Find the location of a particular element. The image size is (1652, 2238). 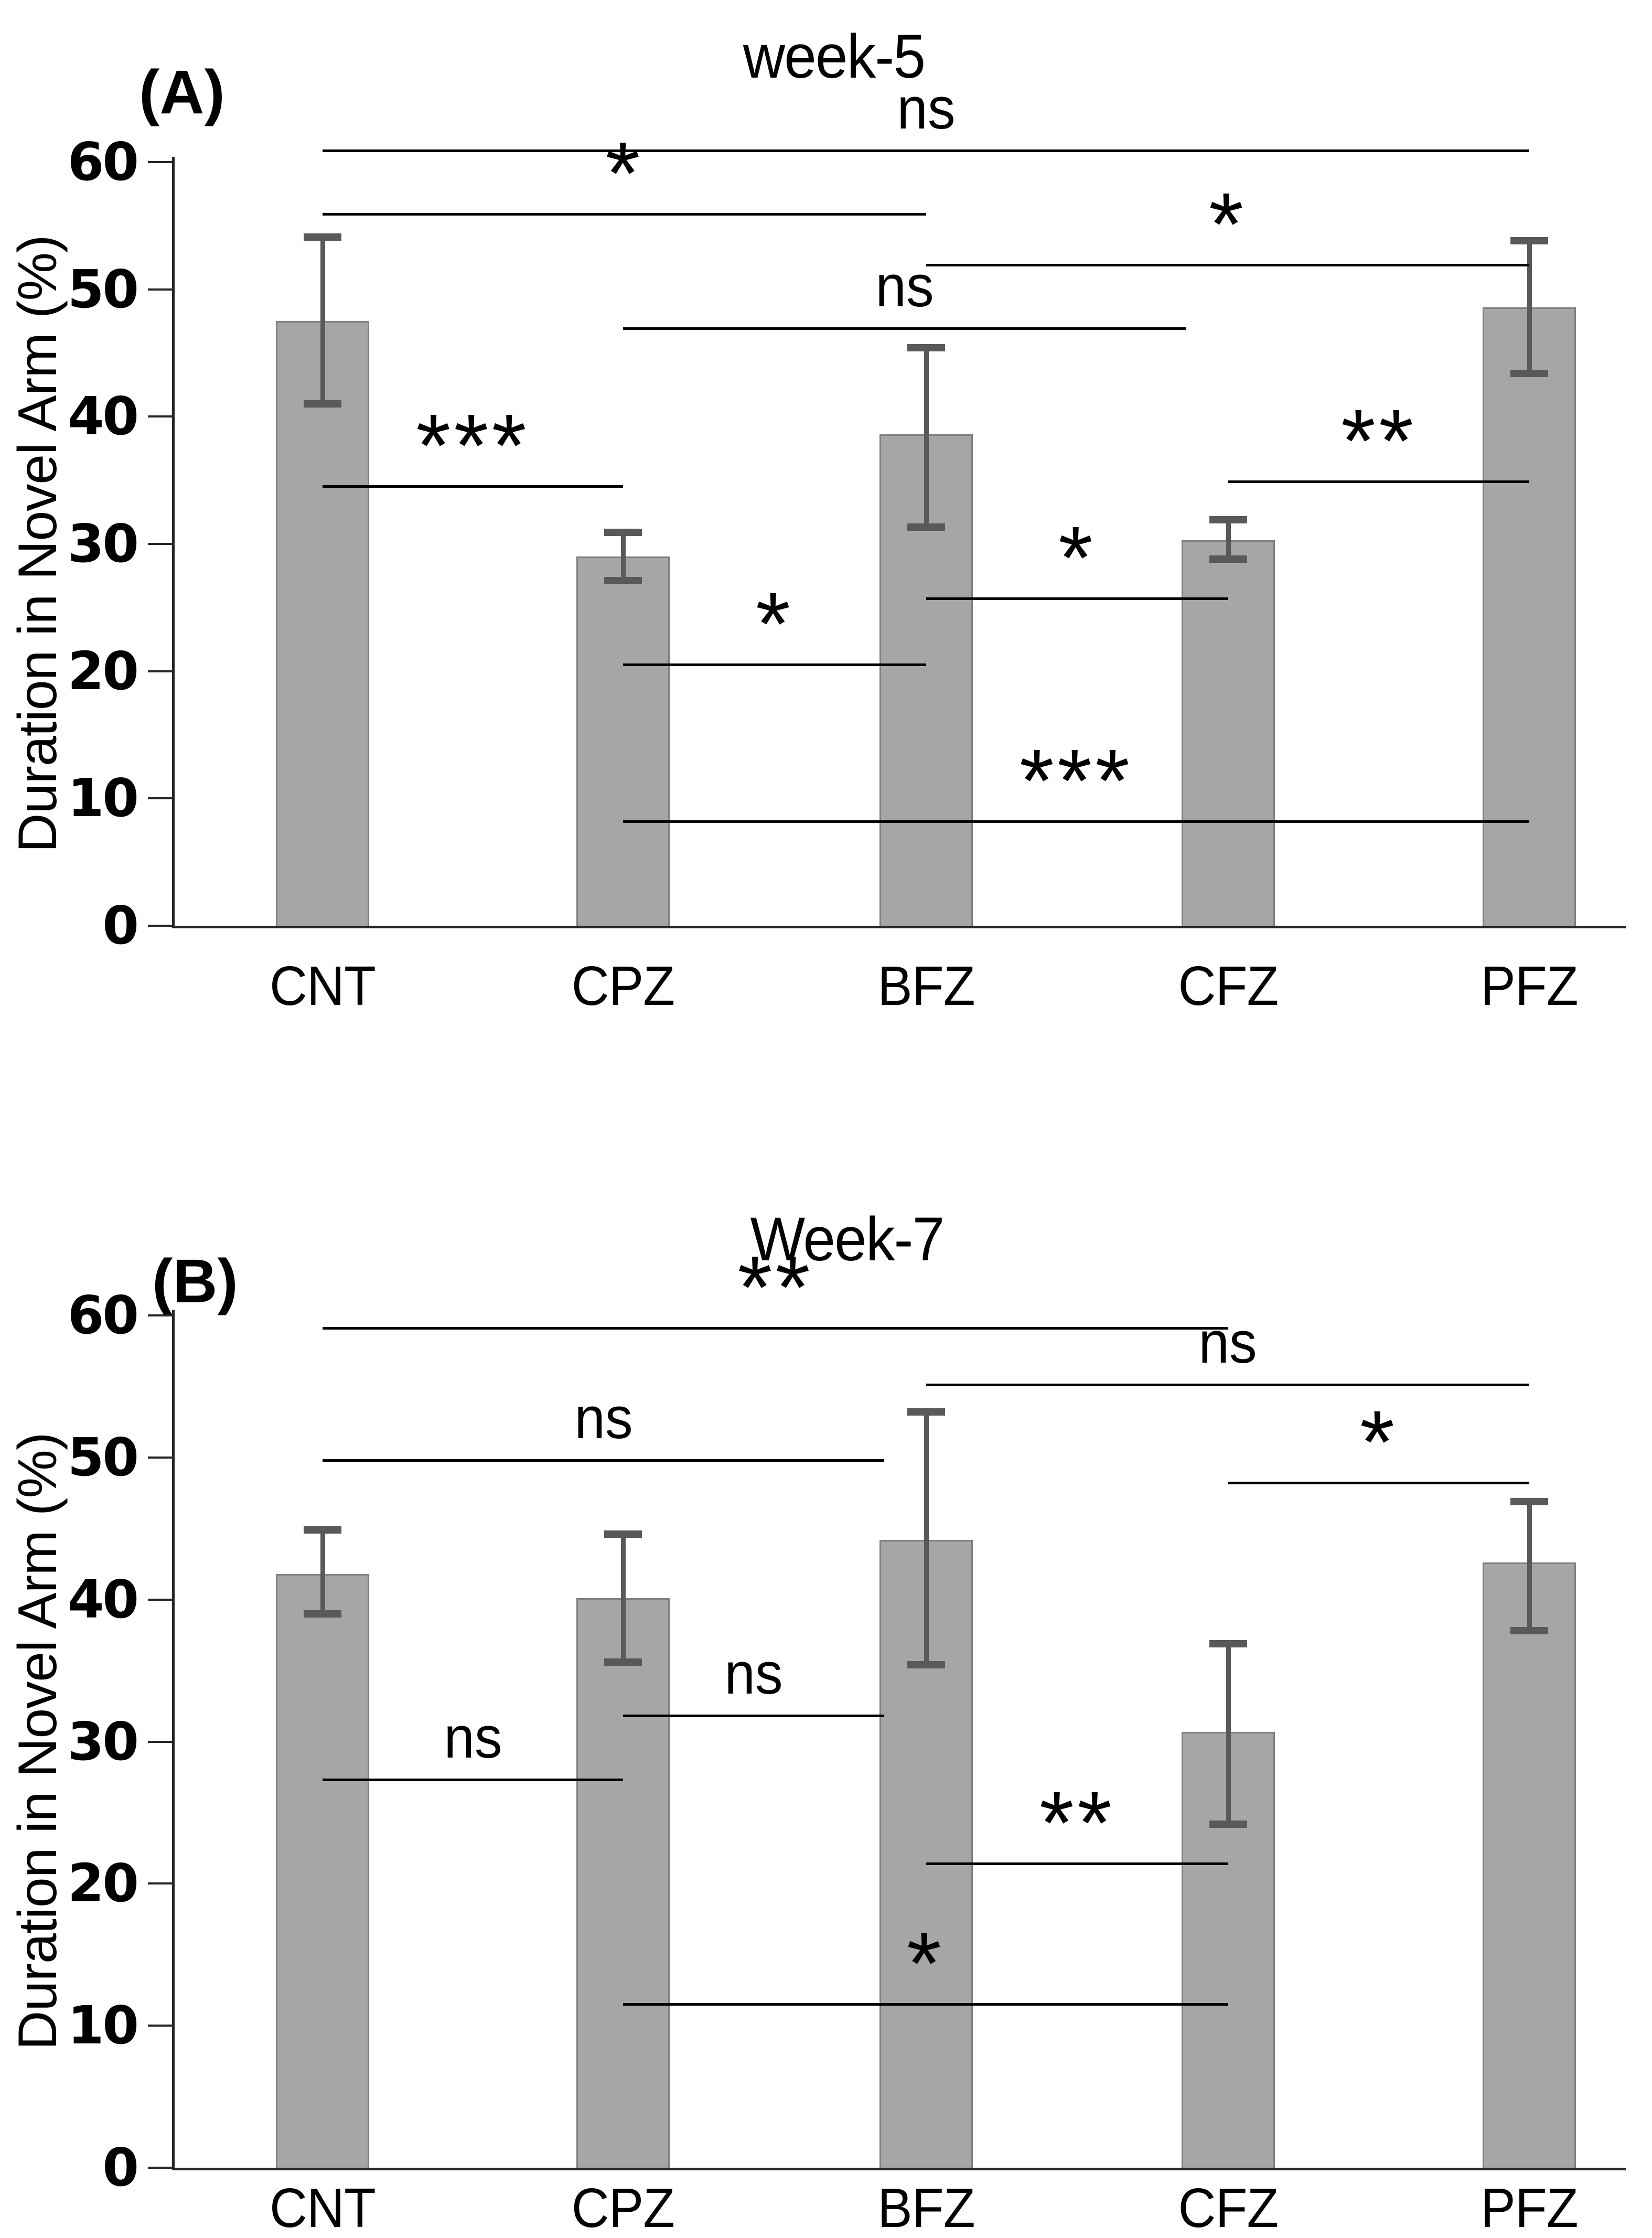

sig-line-CFZ-PFZ is located at coordinates (1378, 481).